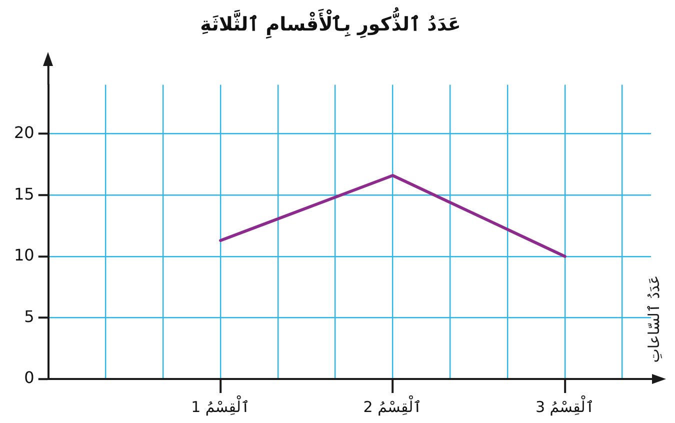  I want to click on y-tick-label: 20, so click(24, 132).